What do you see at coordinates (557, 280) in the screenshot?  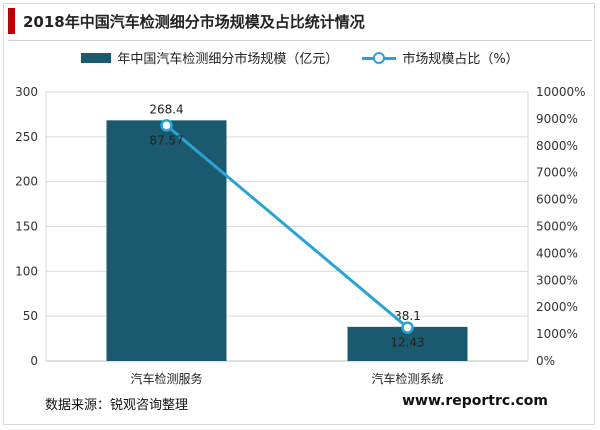 I see `y-right-tick-label: 3000%` at bounding box center [557, 280].